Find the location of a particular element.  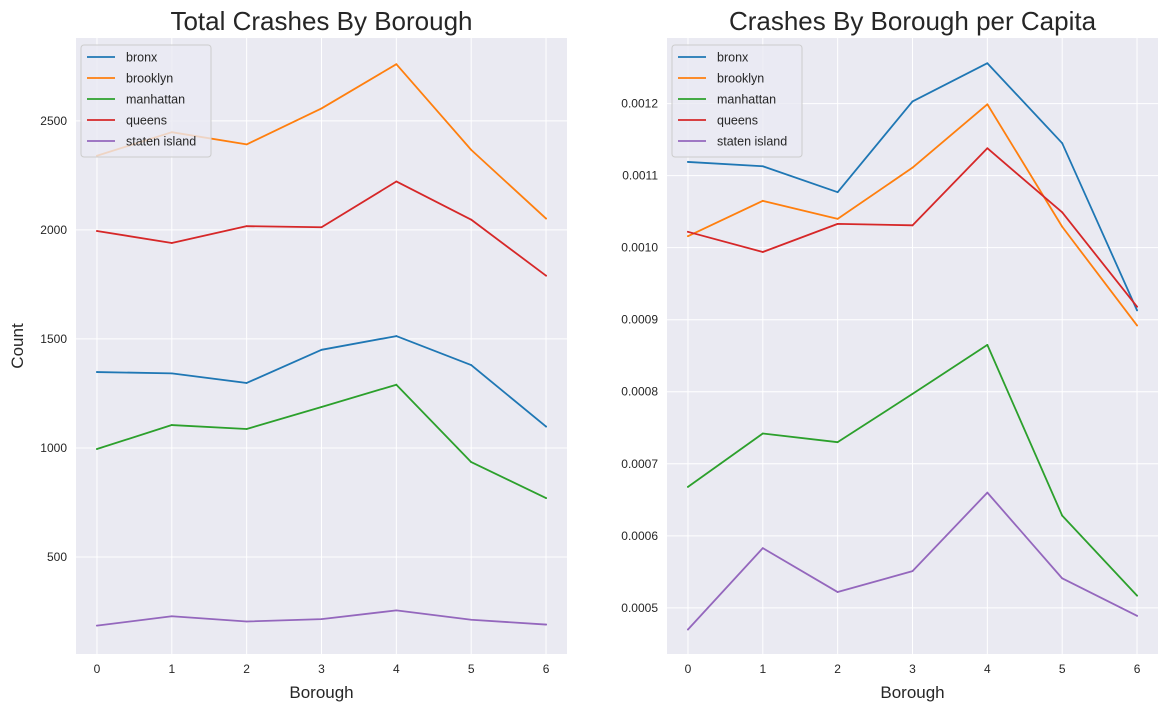

x-tick-label: 2 is located at coordinates (837, 669).